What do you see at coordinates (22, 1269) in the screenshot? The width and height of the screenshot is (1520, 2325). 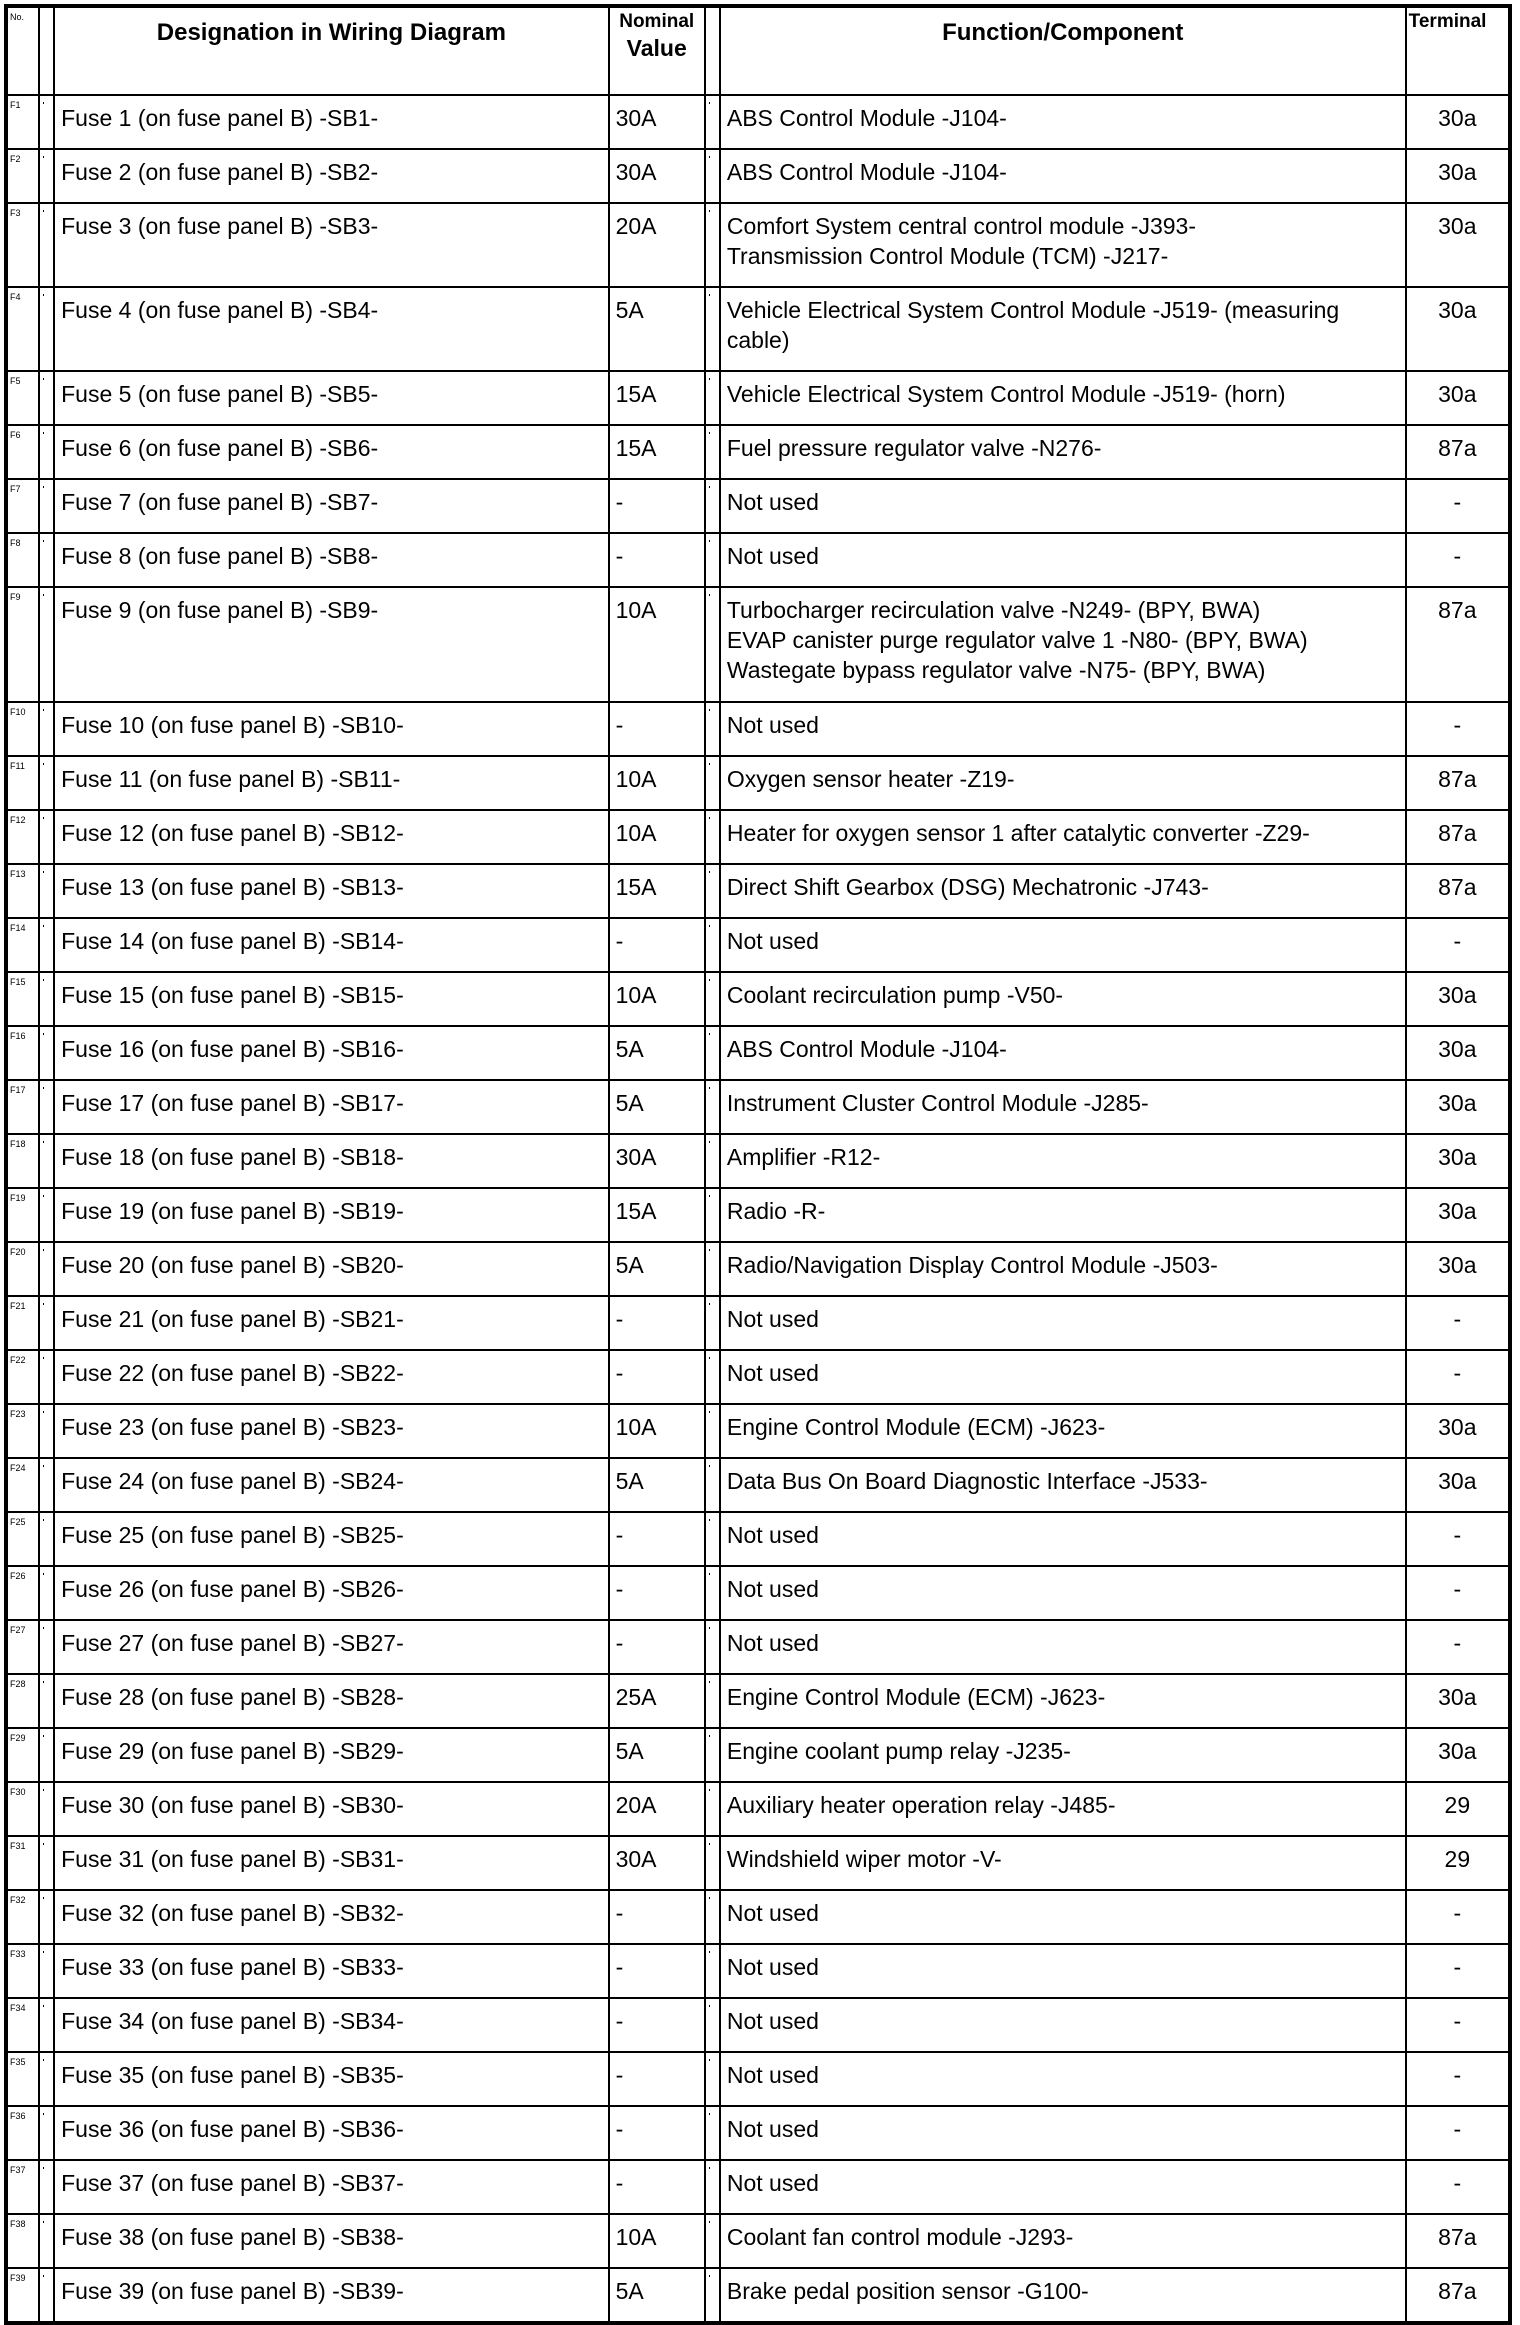 I see `fuse-number: F20` at bounding box center [22, 1269].